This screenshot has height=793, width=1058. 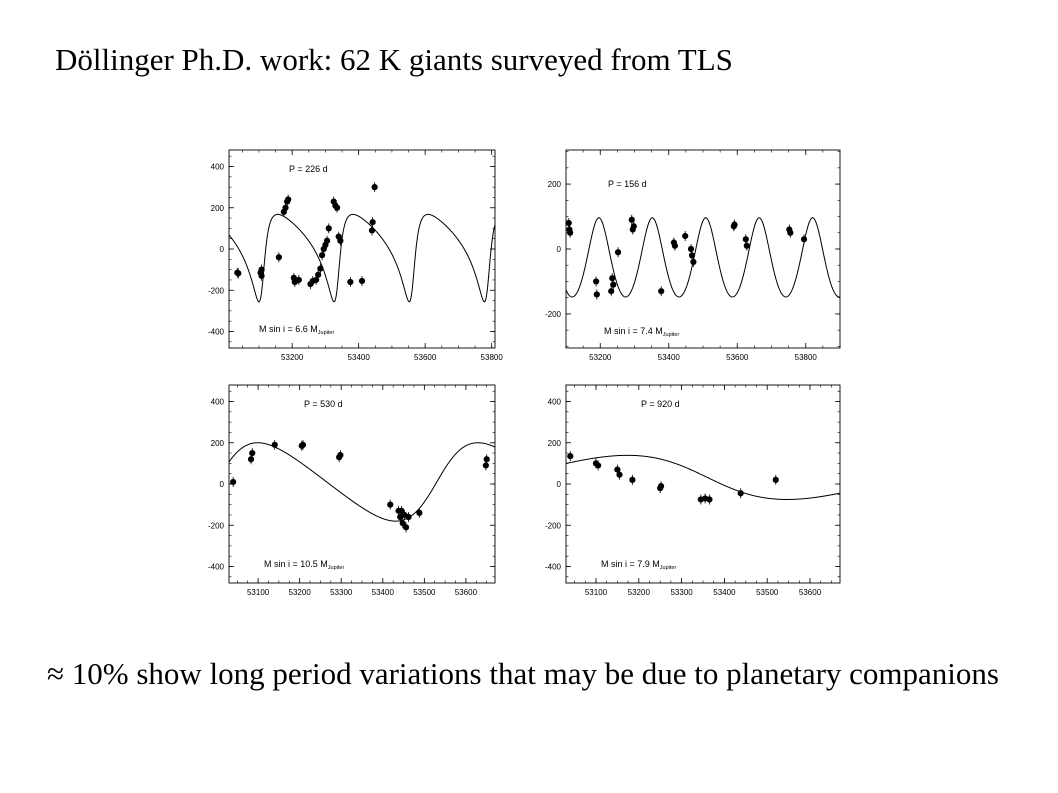 I want to click on y-tick-label: -400, so click(x=216, y=332).